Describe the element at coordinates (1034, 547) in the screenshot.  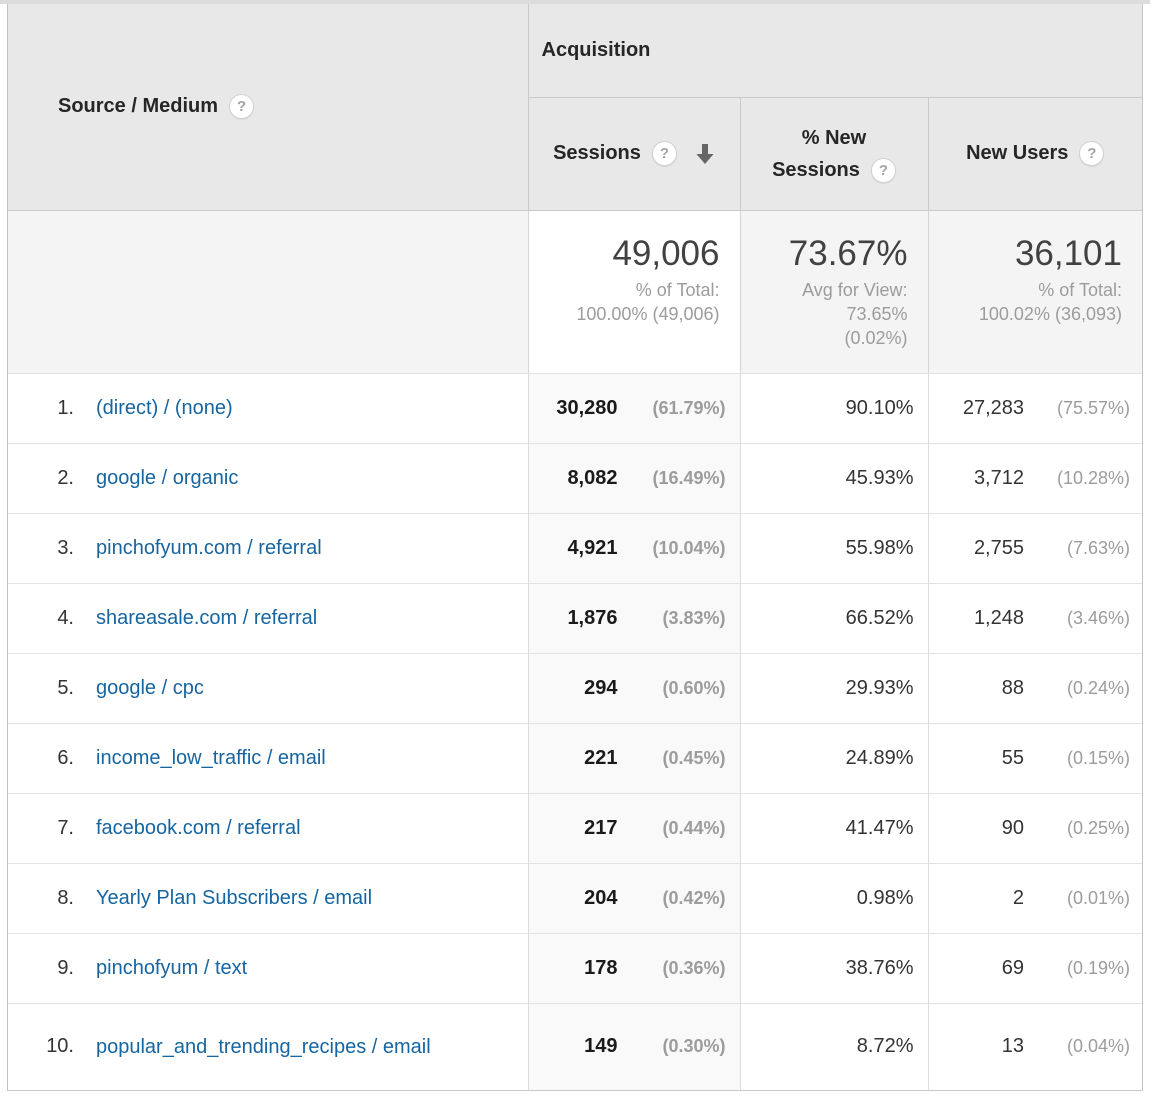
I see `new-users-cell: 2,755 (7.63%)` at that location.